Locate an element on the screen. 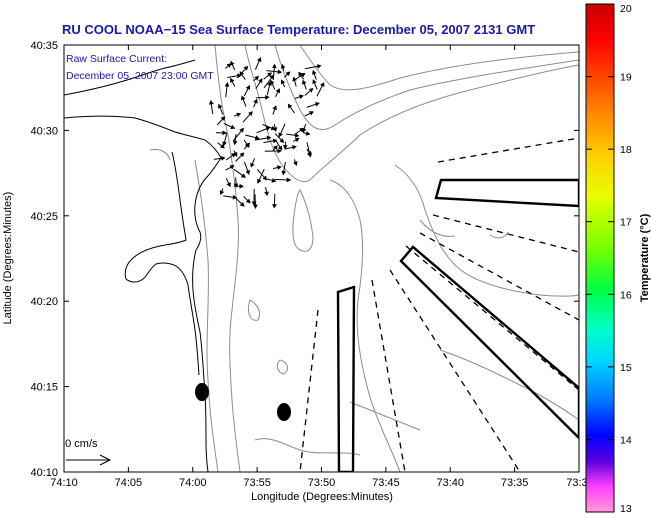  scale-arrow is located at coordinates (89, 460).